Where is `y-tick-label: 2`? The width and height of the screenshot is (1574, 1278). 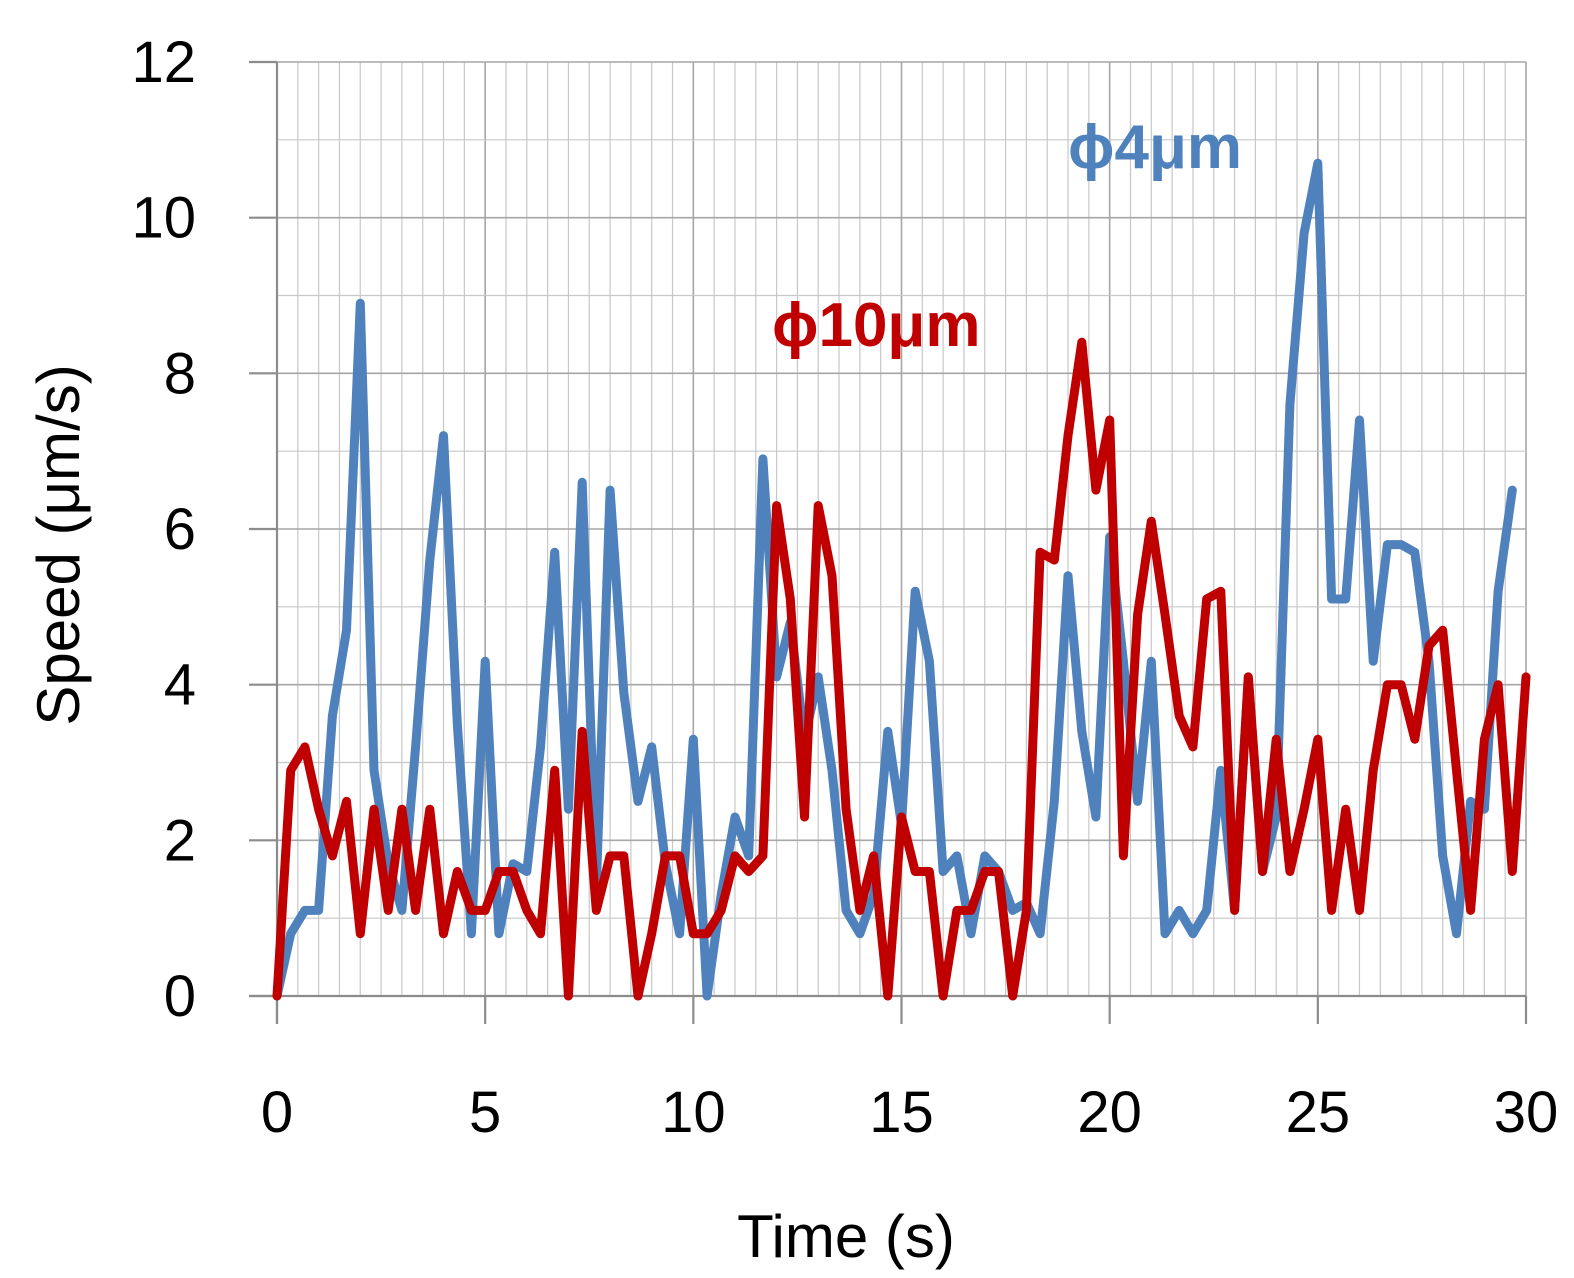
y-tick-label: 2 is located at coordinates (180, 840).